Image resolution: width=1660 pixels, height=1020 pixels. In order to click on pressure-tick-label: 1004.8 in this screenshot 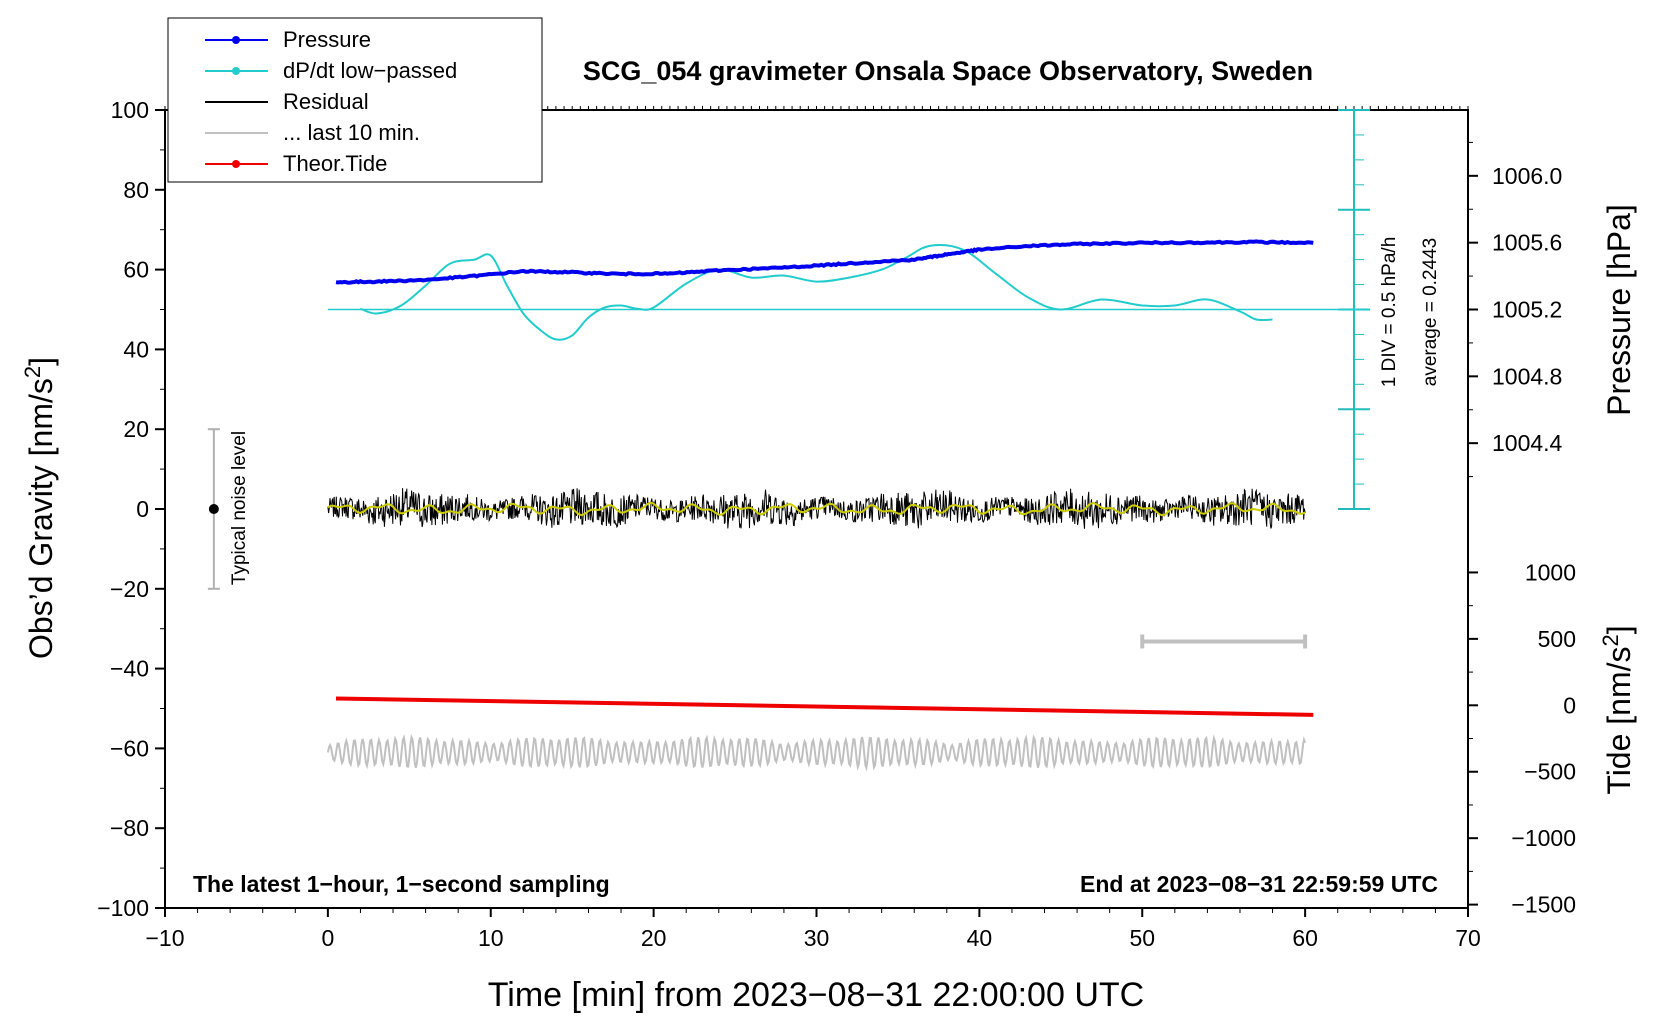, I will do `click(1527, 376)`.